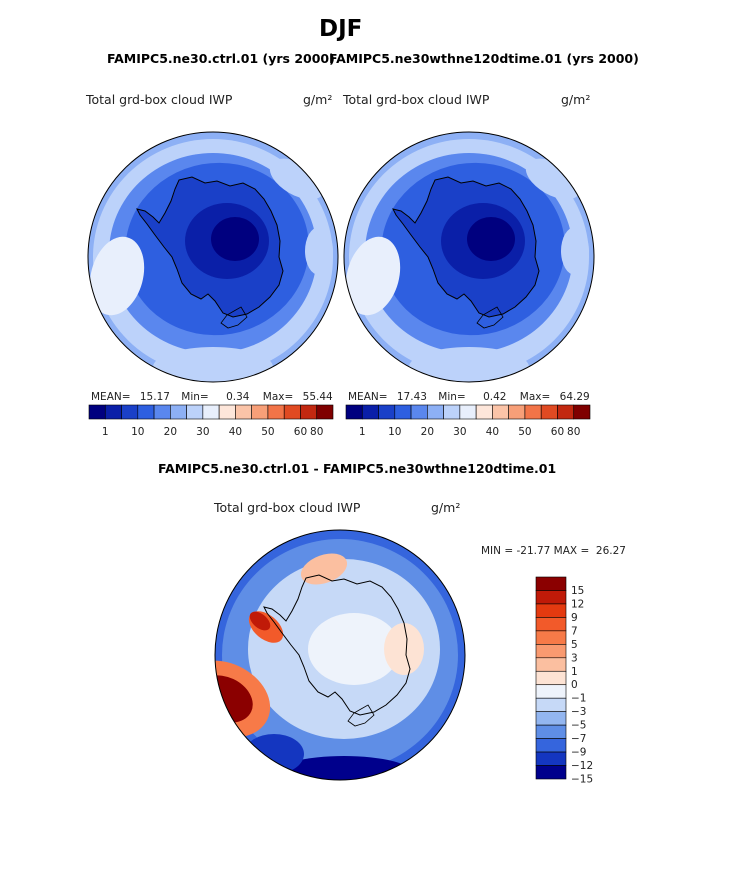 This screenshot has height=882, width=733. I want to click on season-title: DJF, so click(341, 29).